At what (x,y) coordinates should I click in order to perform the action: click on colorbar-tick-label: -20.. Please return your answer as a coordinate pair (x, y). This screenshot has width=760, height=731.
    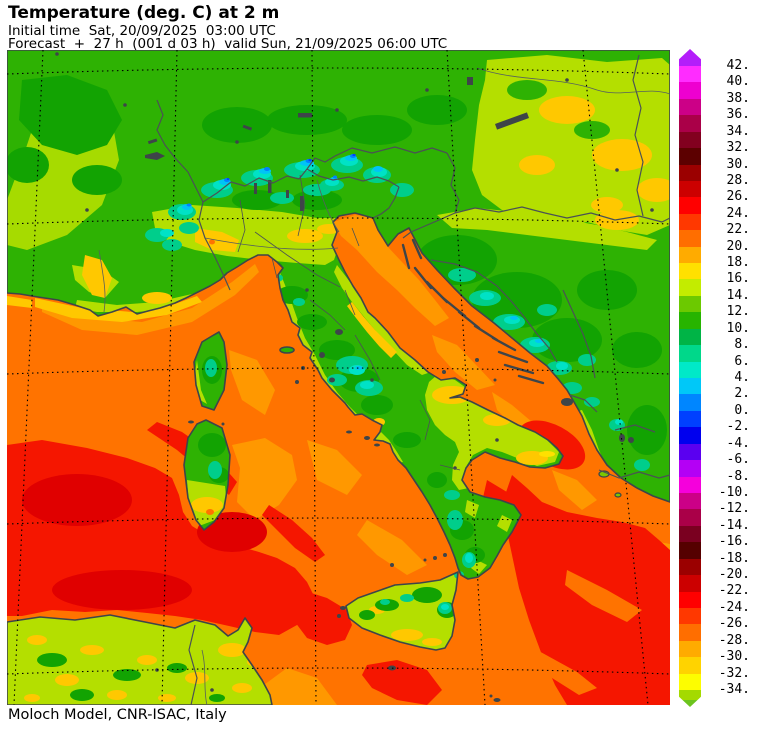
    Looking at the image, I should click on (734, 575).